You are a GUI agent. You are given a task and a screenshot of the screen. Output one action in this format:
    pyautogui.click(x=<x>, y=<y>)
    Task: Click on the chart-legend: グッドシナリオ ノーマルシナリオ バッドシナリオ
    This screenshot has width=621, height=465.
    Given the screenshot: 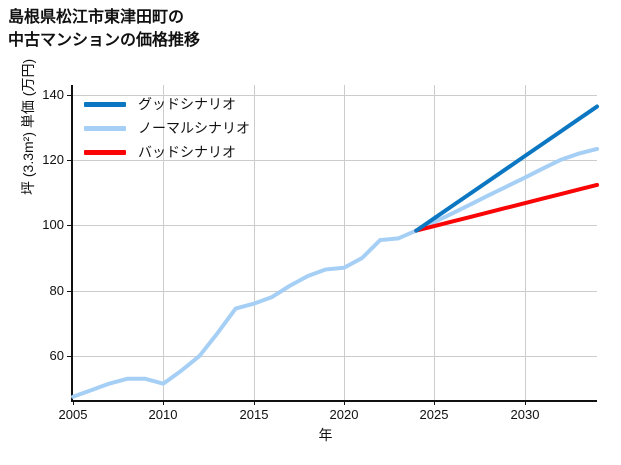 What is the action you would take?
    pyautogui.click(x=169, y=129)
    